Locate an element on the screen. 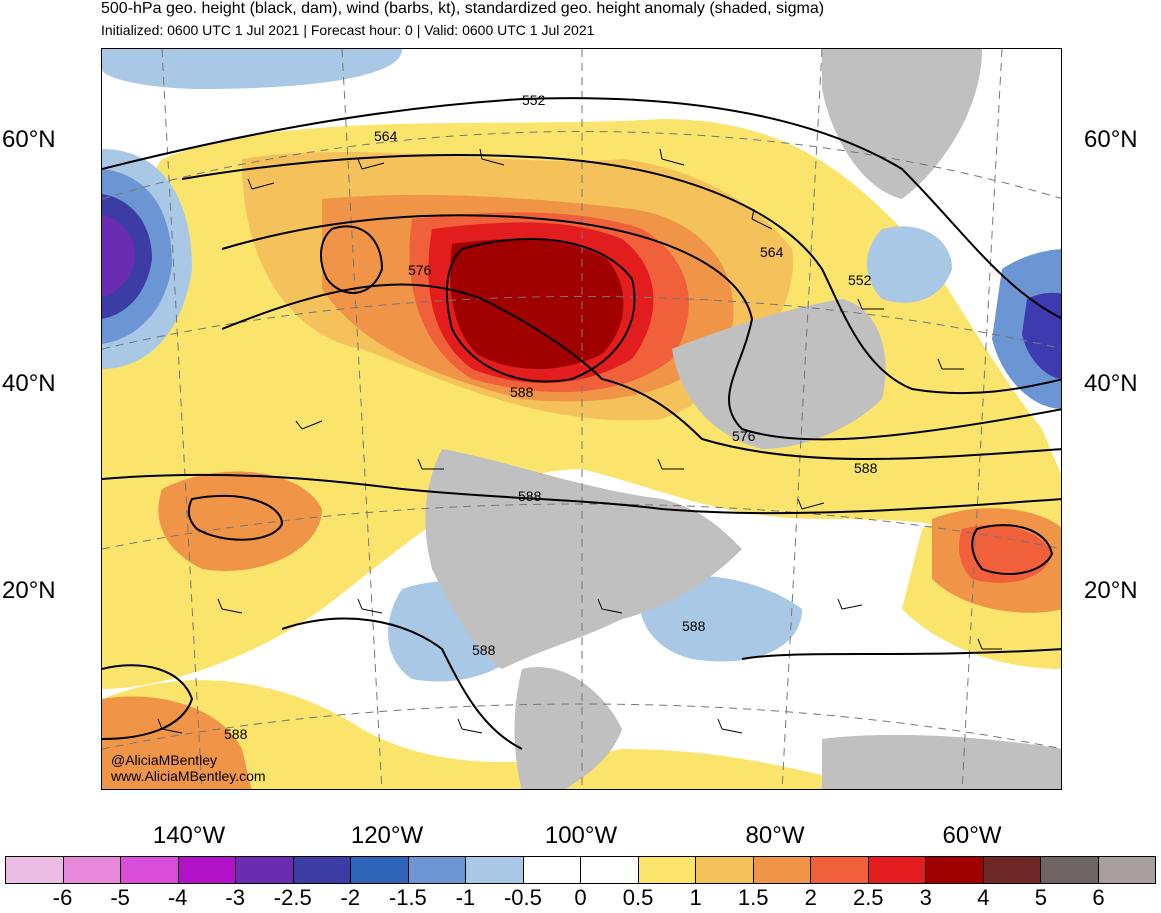  colorbar-tick-label: -4 is located at coordinates (177, 897).